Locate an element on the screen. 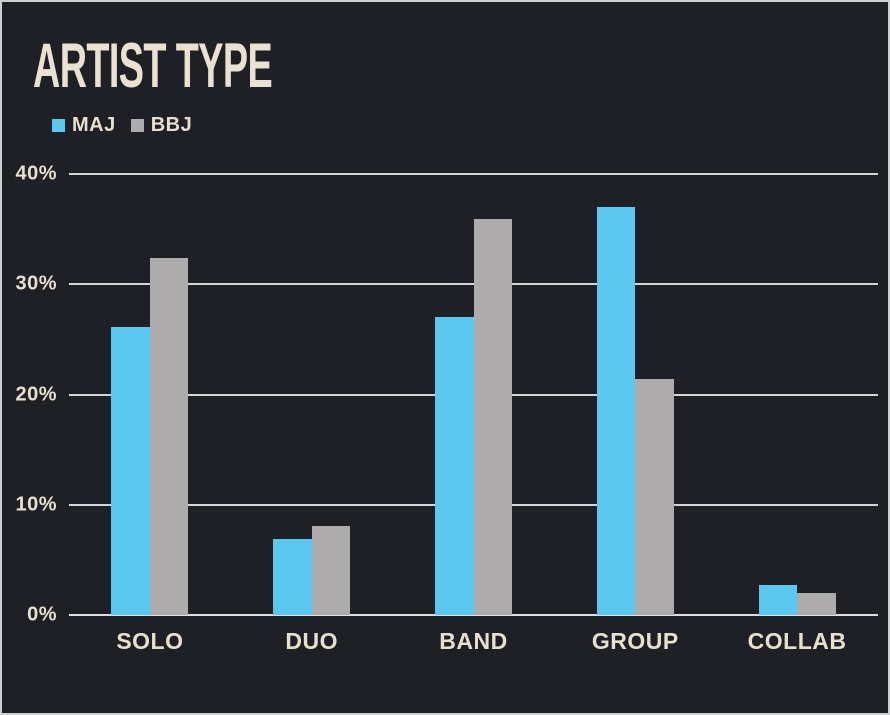 This screenshot has height=715, width=890. bar-bbj-collab is located at coordinates (816, 603).